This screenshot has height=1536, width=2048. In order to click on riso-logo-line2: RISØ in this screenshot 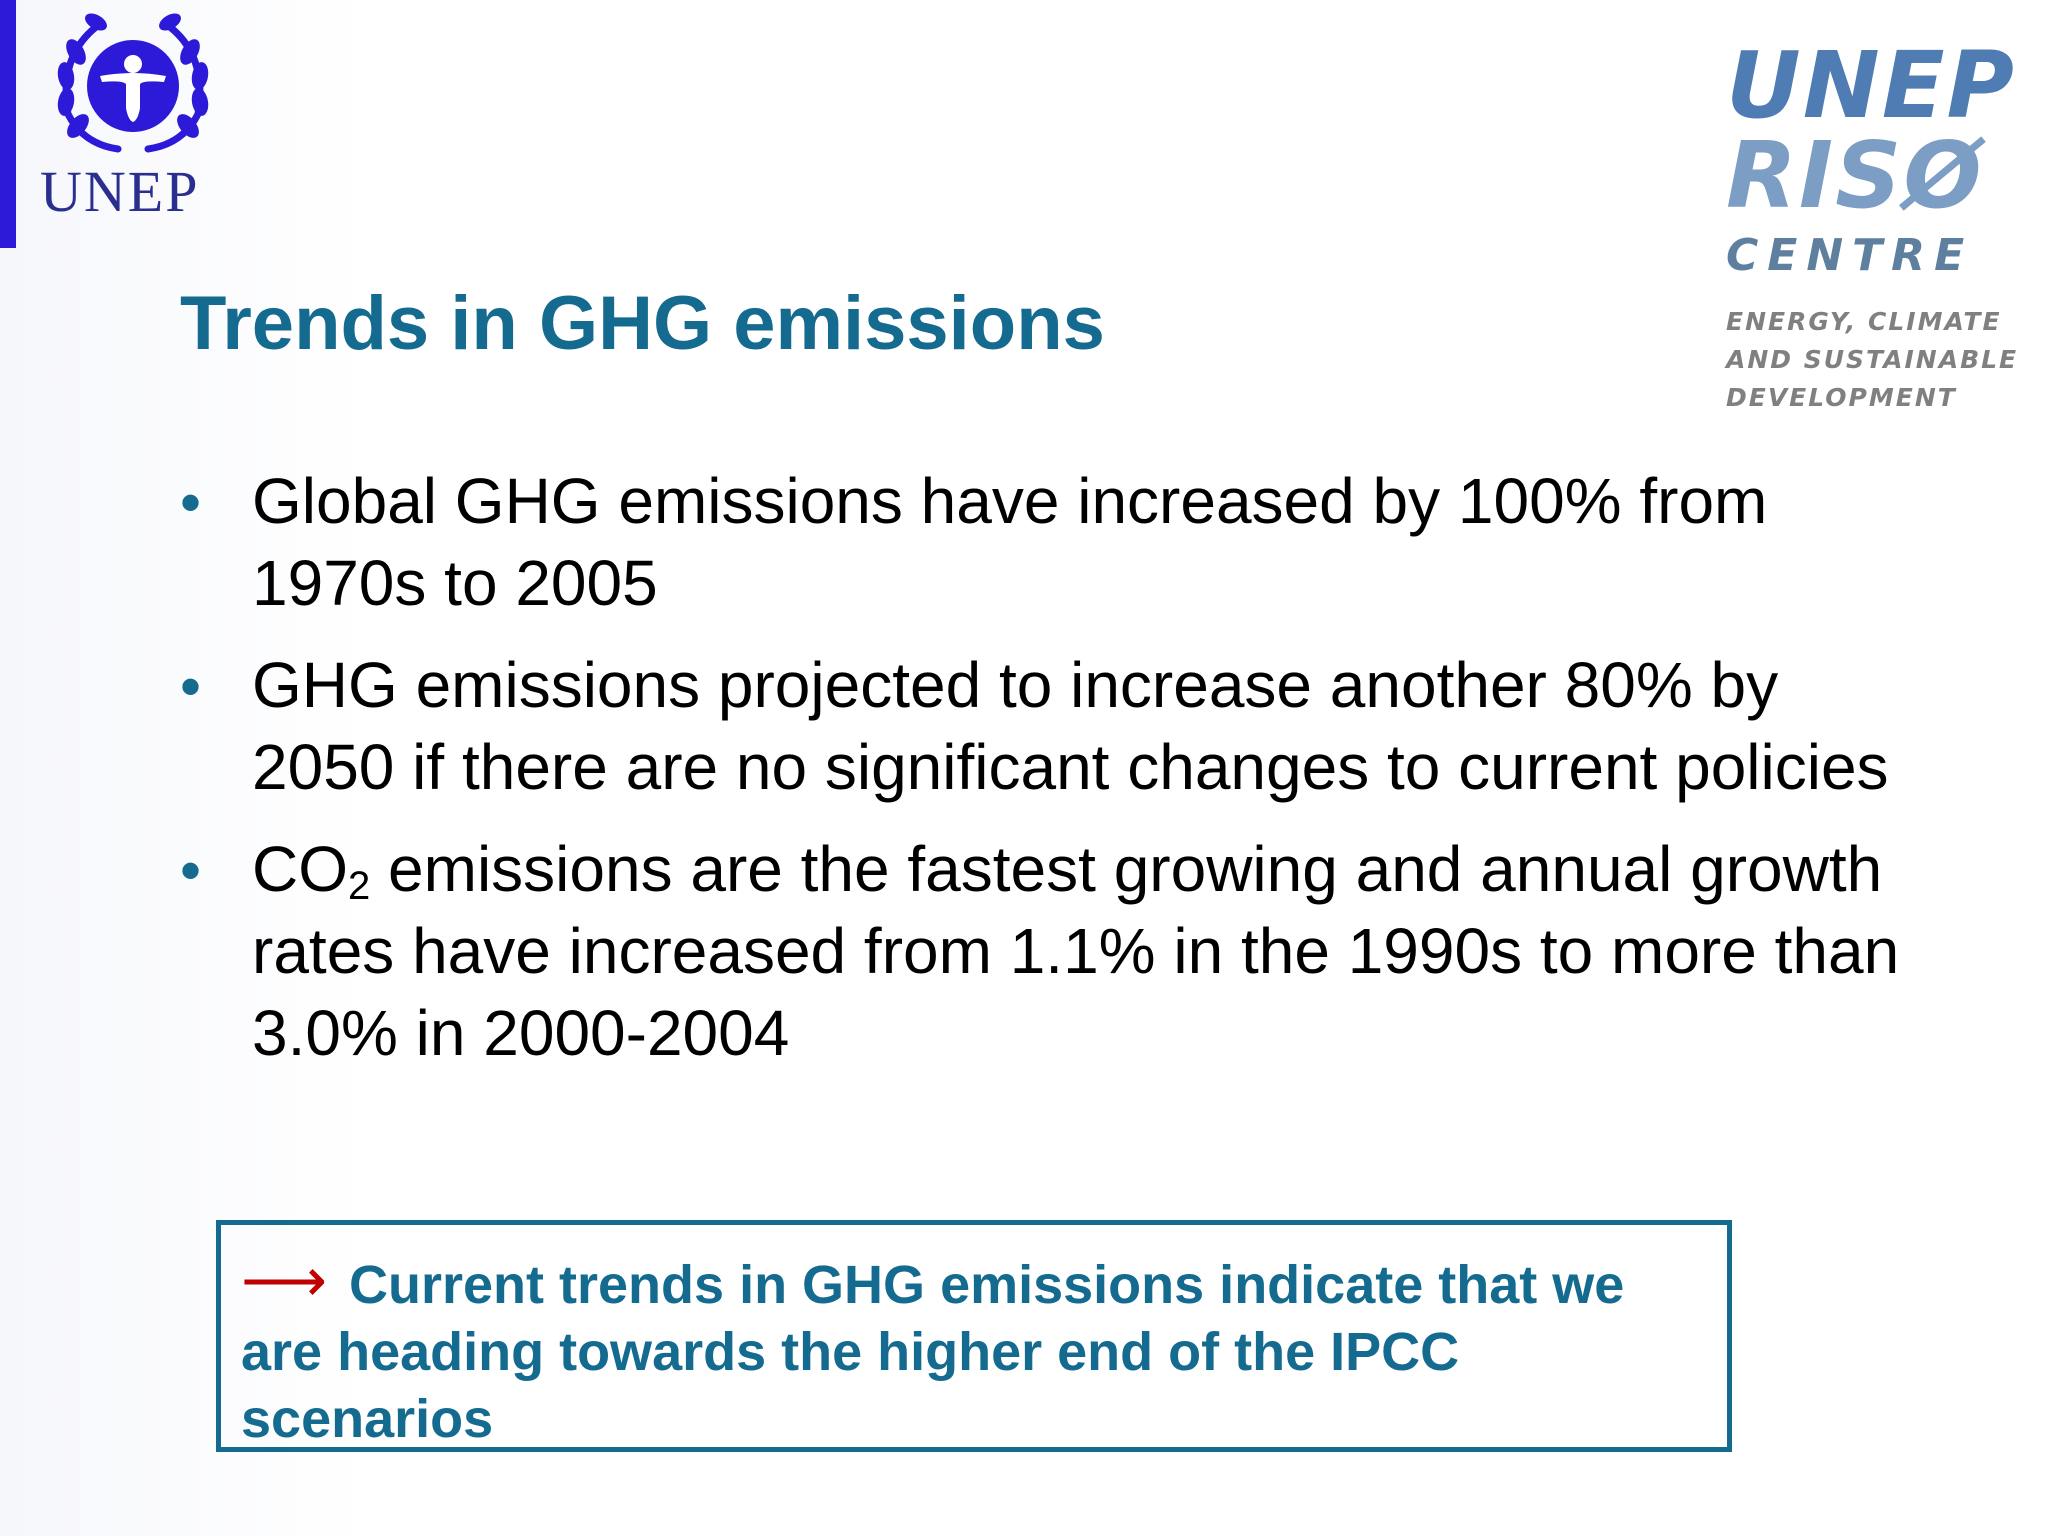, I will do `click(1855, 175)`.